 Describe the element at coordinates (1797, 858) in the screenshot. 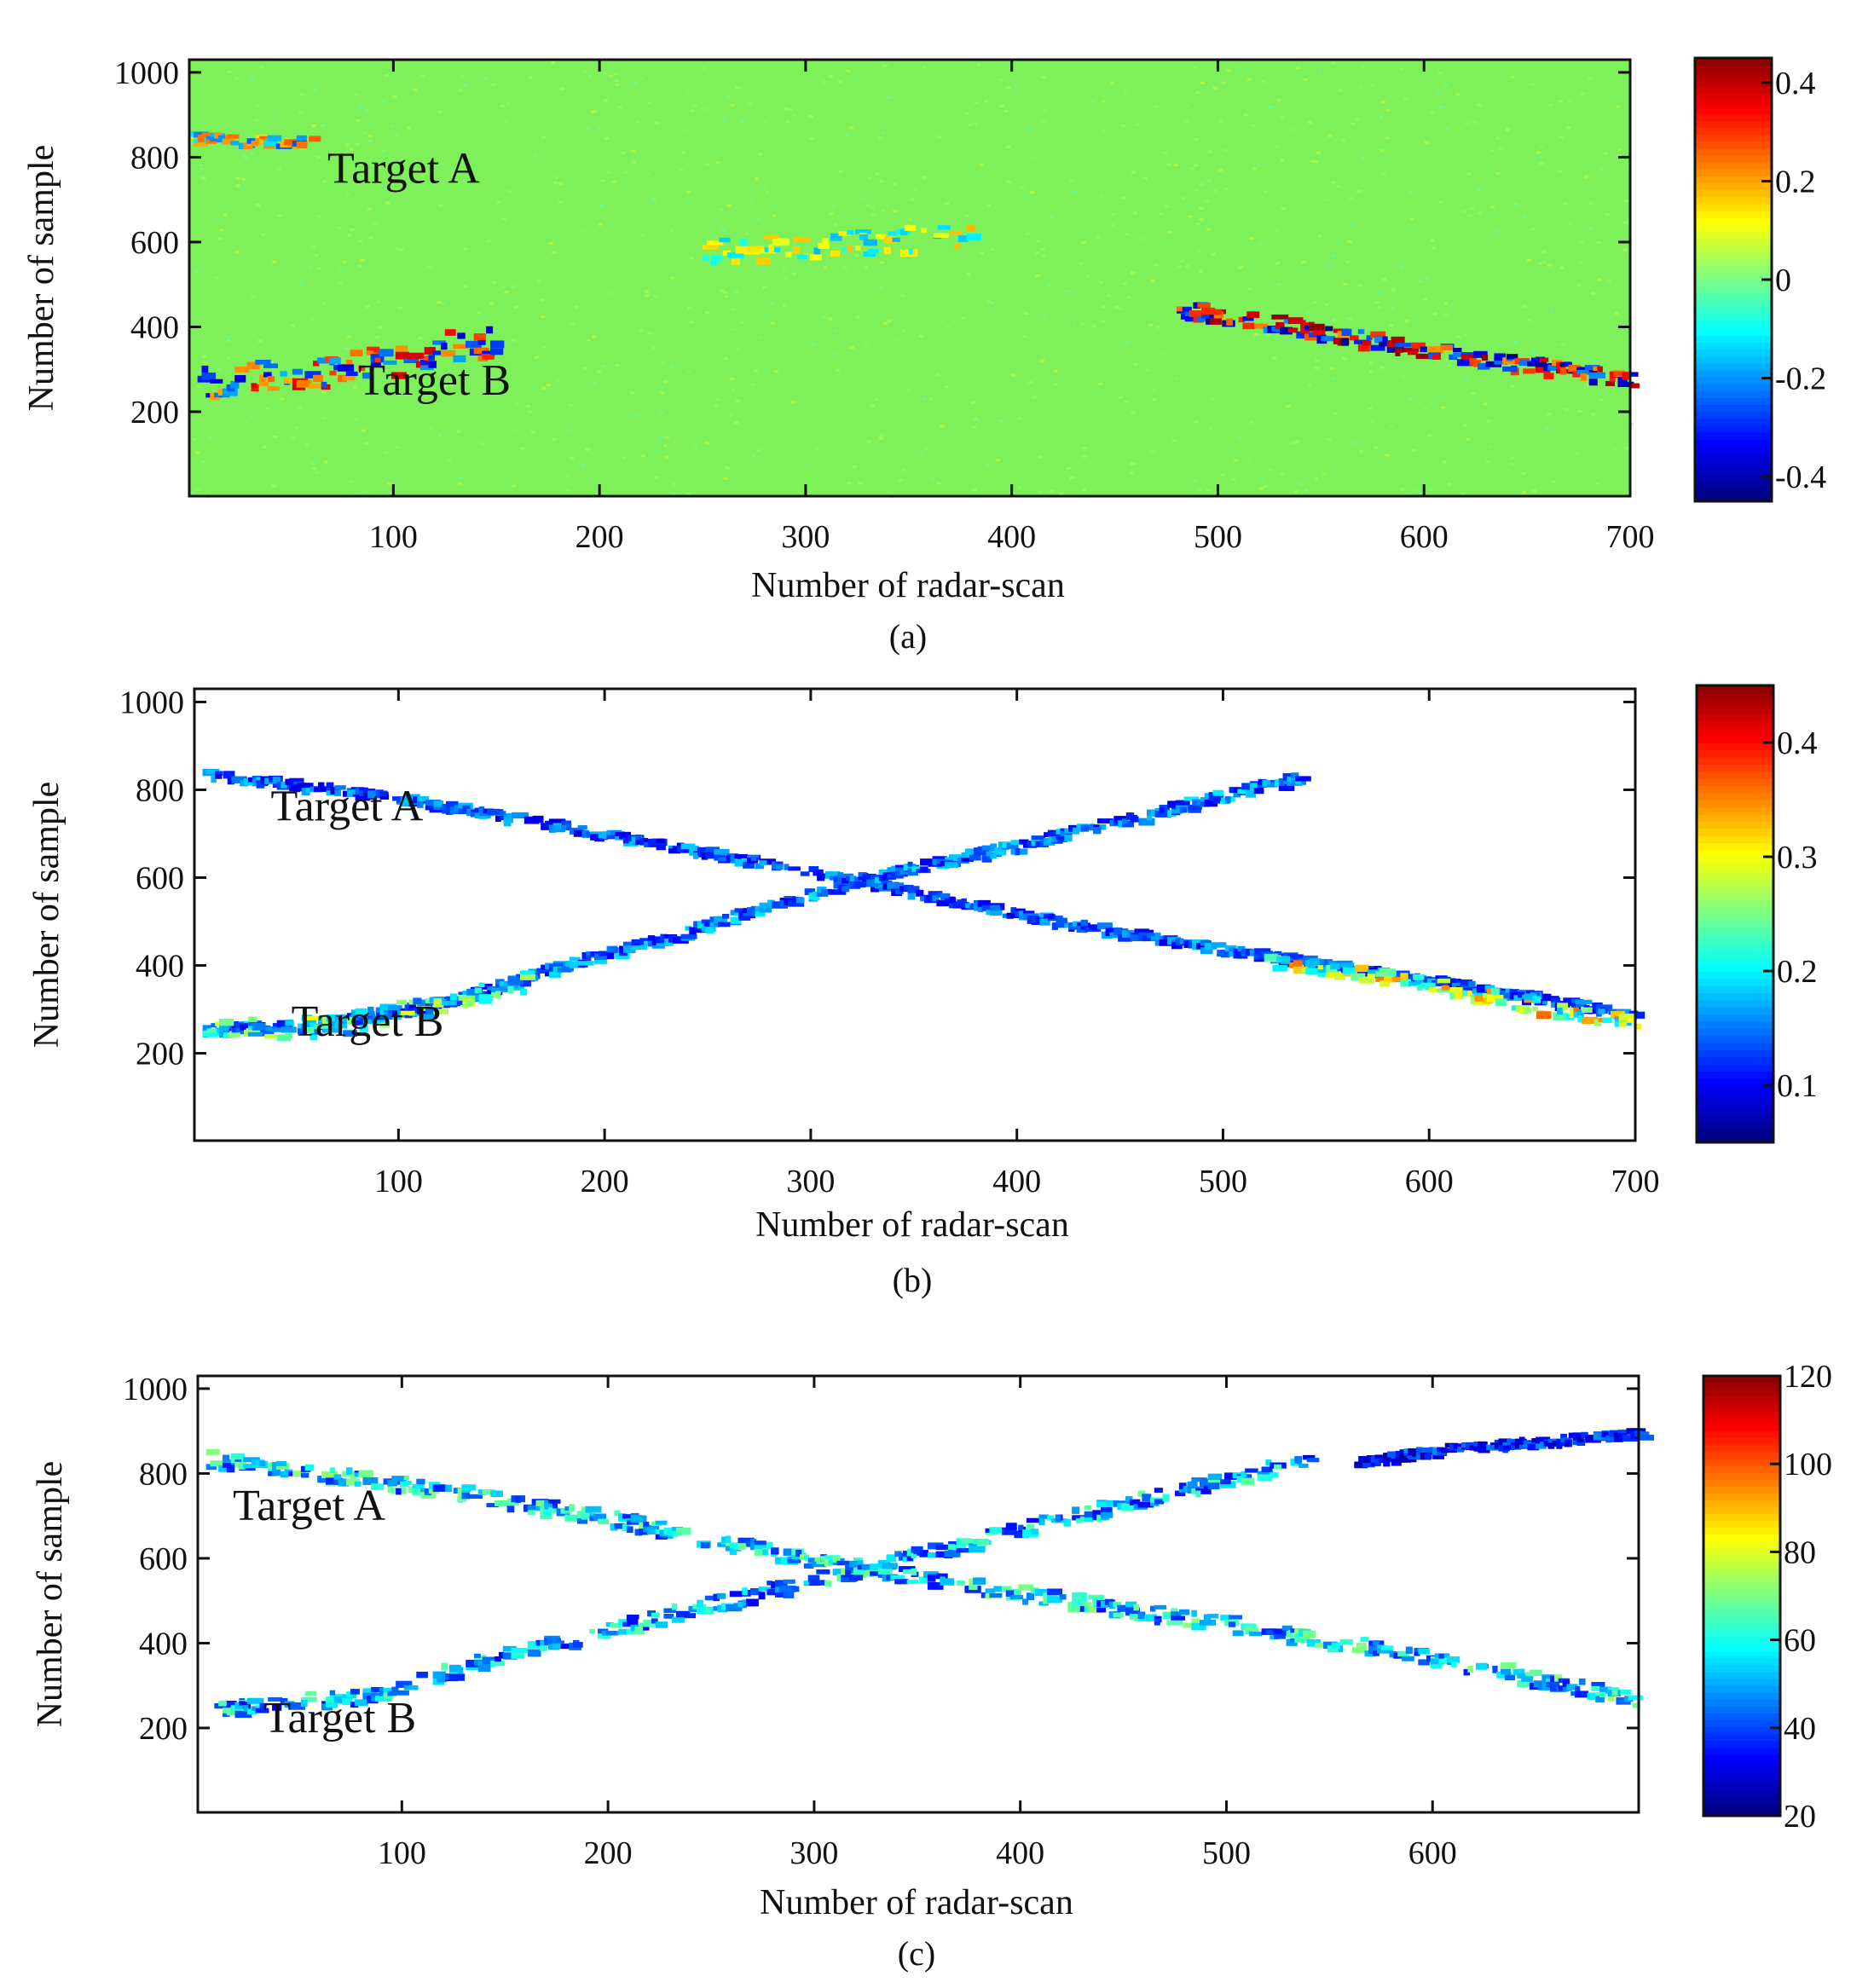

I see `colorbar-tick-label-b: 0.3` at that location.